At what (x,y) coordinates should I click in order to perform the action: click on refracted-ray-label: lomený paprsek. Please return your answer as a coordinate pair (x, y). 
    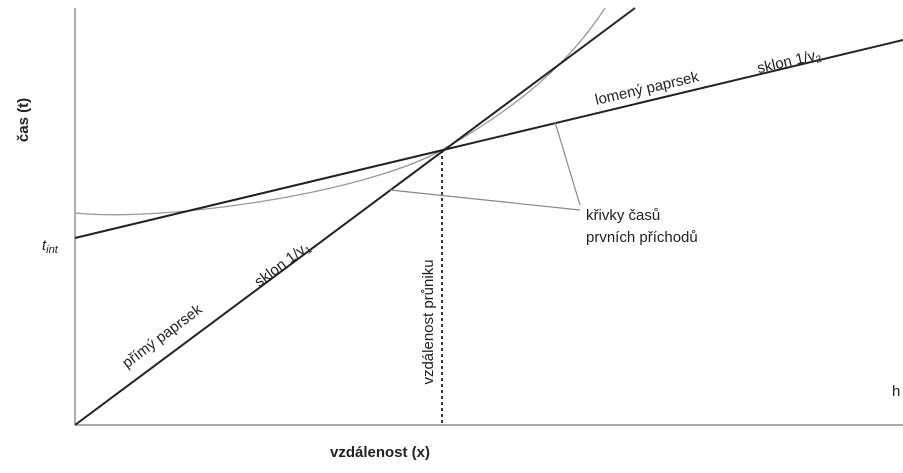
    Looking at the image, I should click on (646, 88).